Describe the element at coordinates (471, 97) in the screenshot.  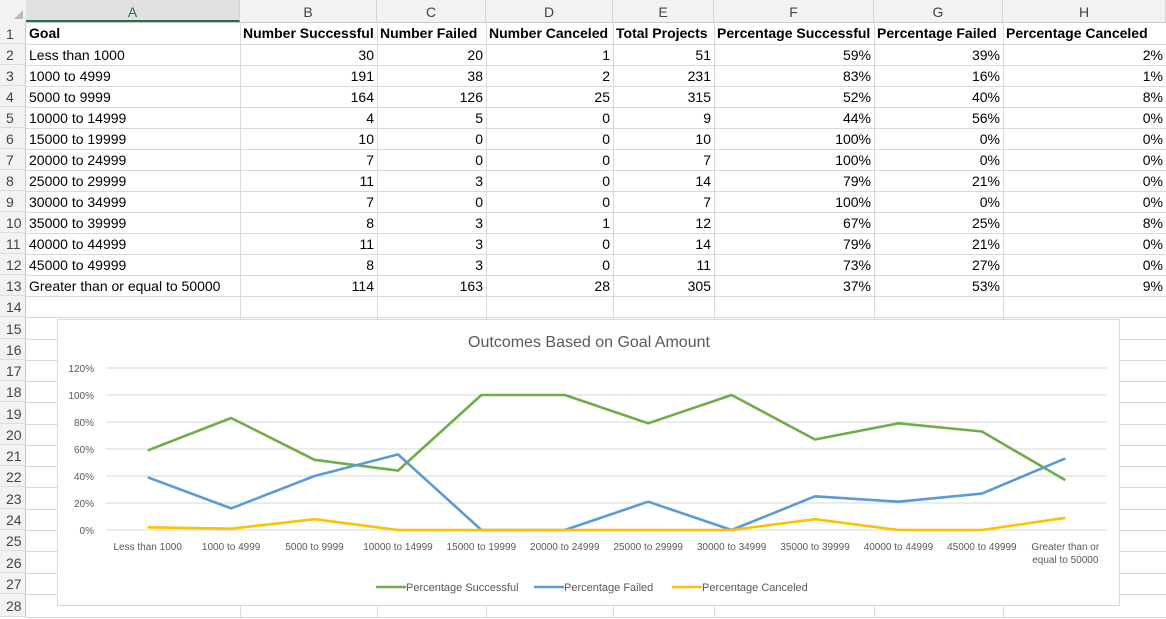
I see `cell: 126` at that location.